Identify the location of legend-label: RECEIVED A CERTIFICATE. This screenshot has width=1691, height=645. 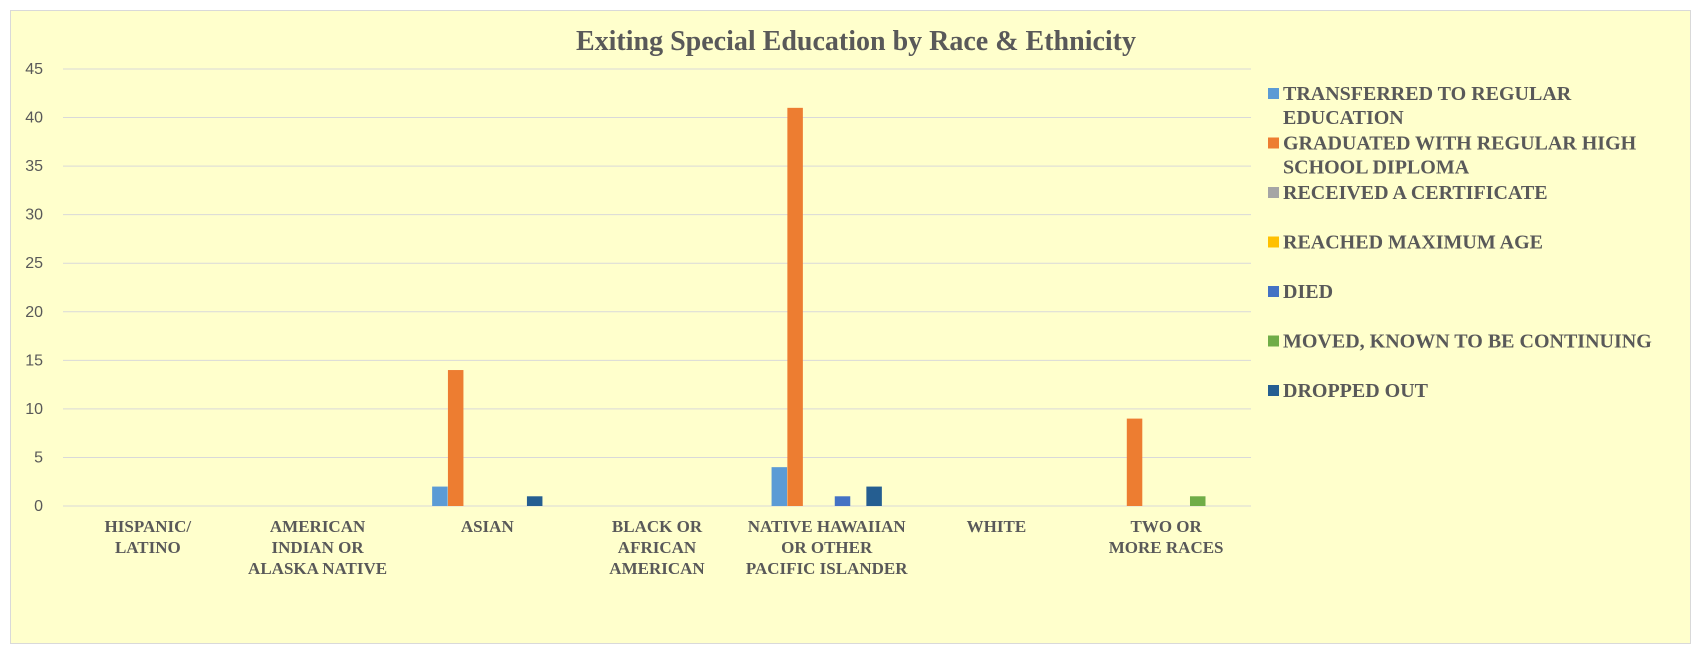
(1415, 193).